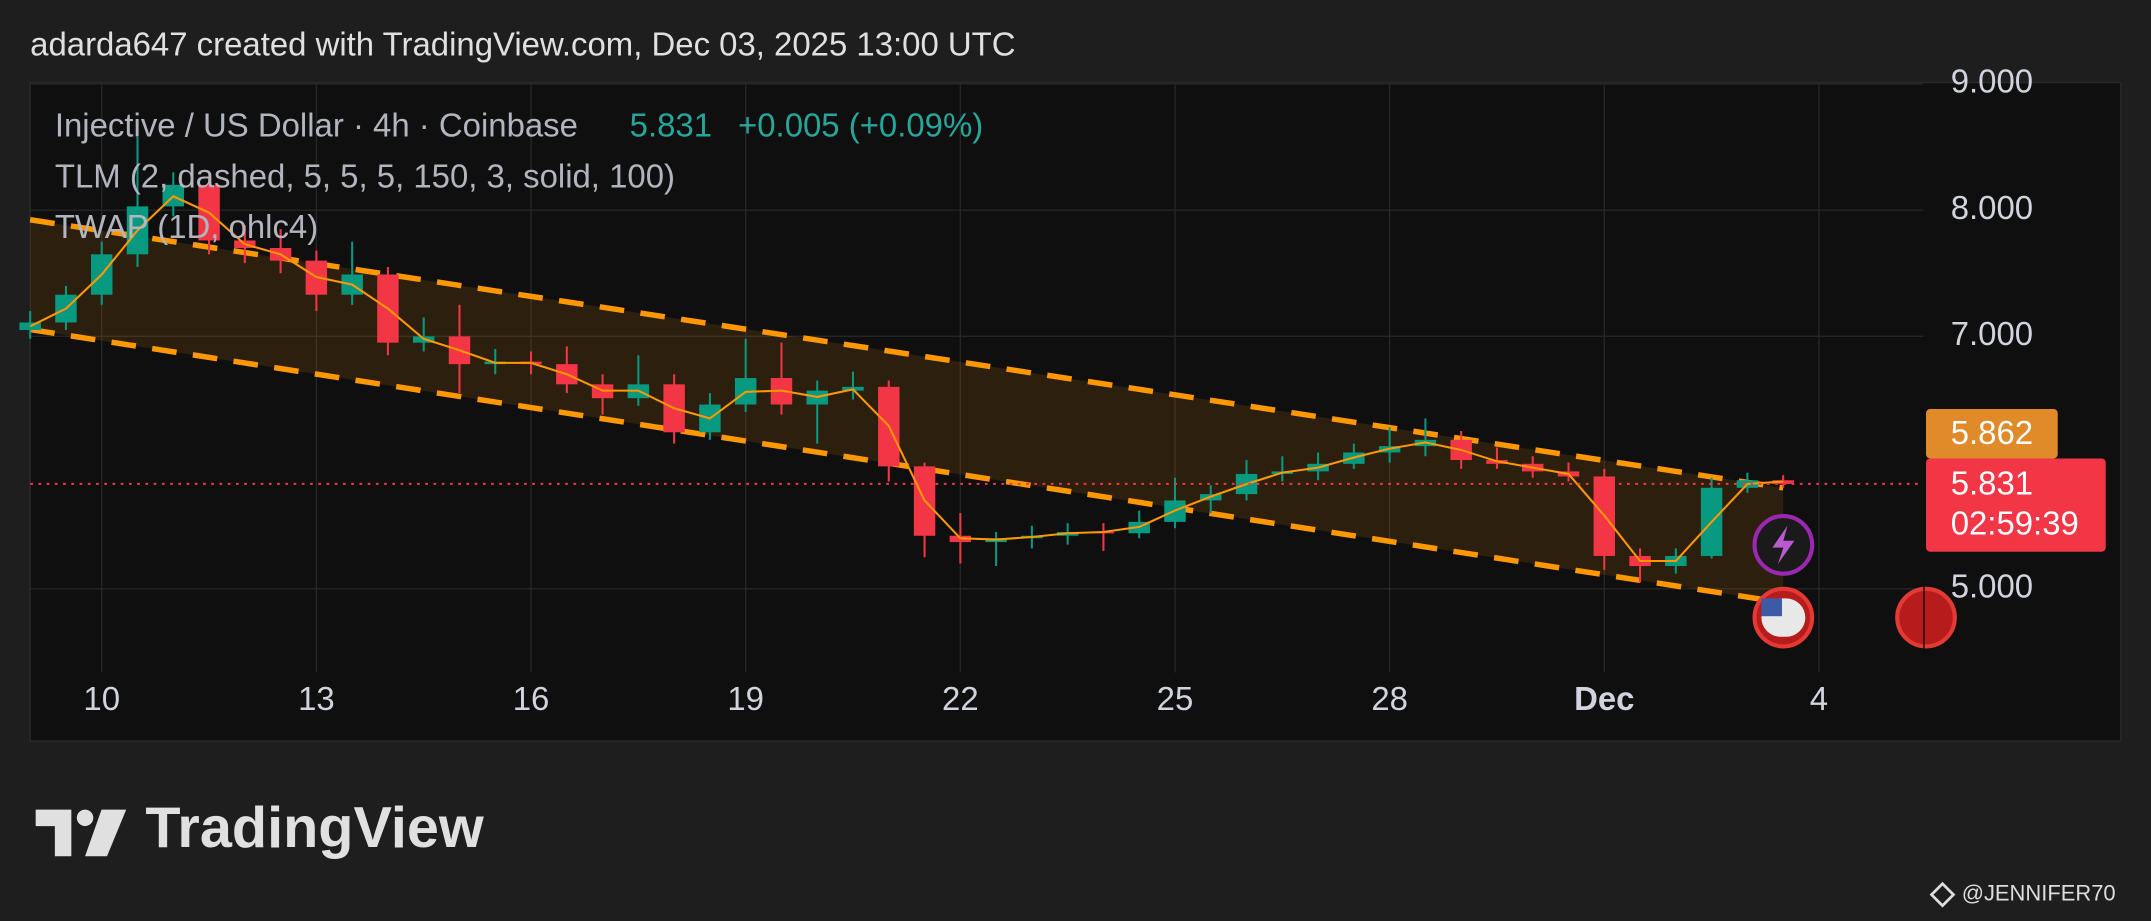  What do you see at coordinates (186, 226) in the screenshot?
I see `indicator-label: TWAP (1D, ohlc4)` at bounding box center [186, 226].